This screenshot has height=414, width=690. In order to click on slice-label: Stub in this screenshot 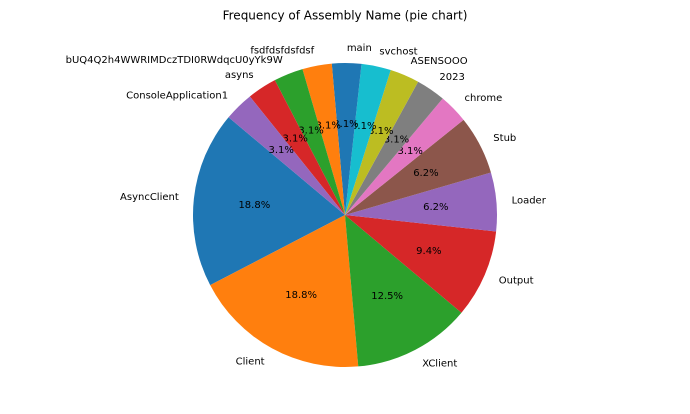, I will do `click(504, 138)`.